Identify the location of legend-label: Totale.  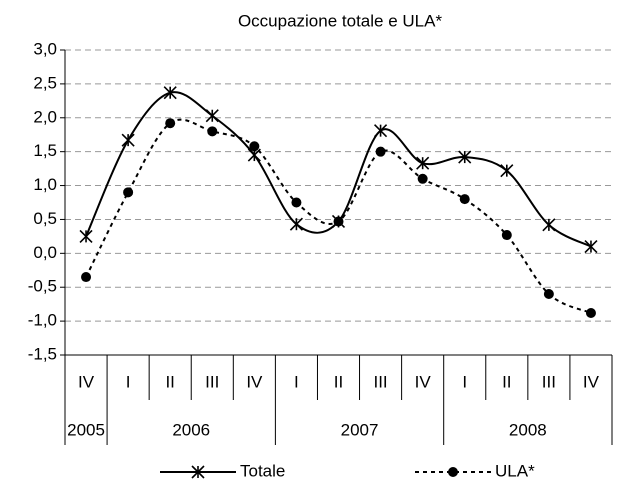
(262, 470).